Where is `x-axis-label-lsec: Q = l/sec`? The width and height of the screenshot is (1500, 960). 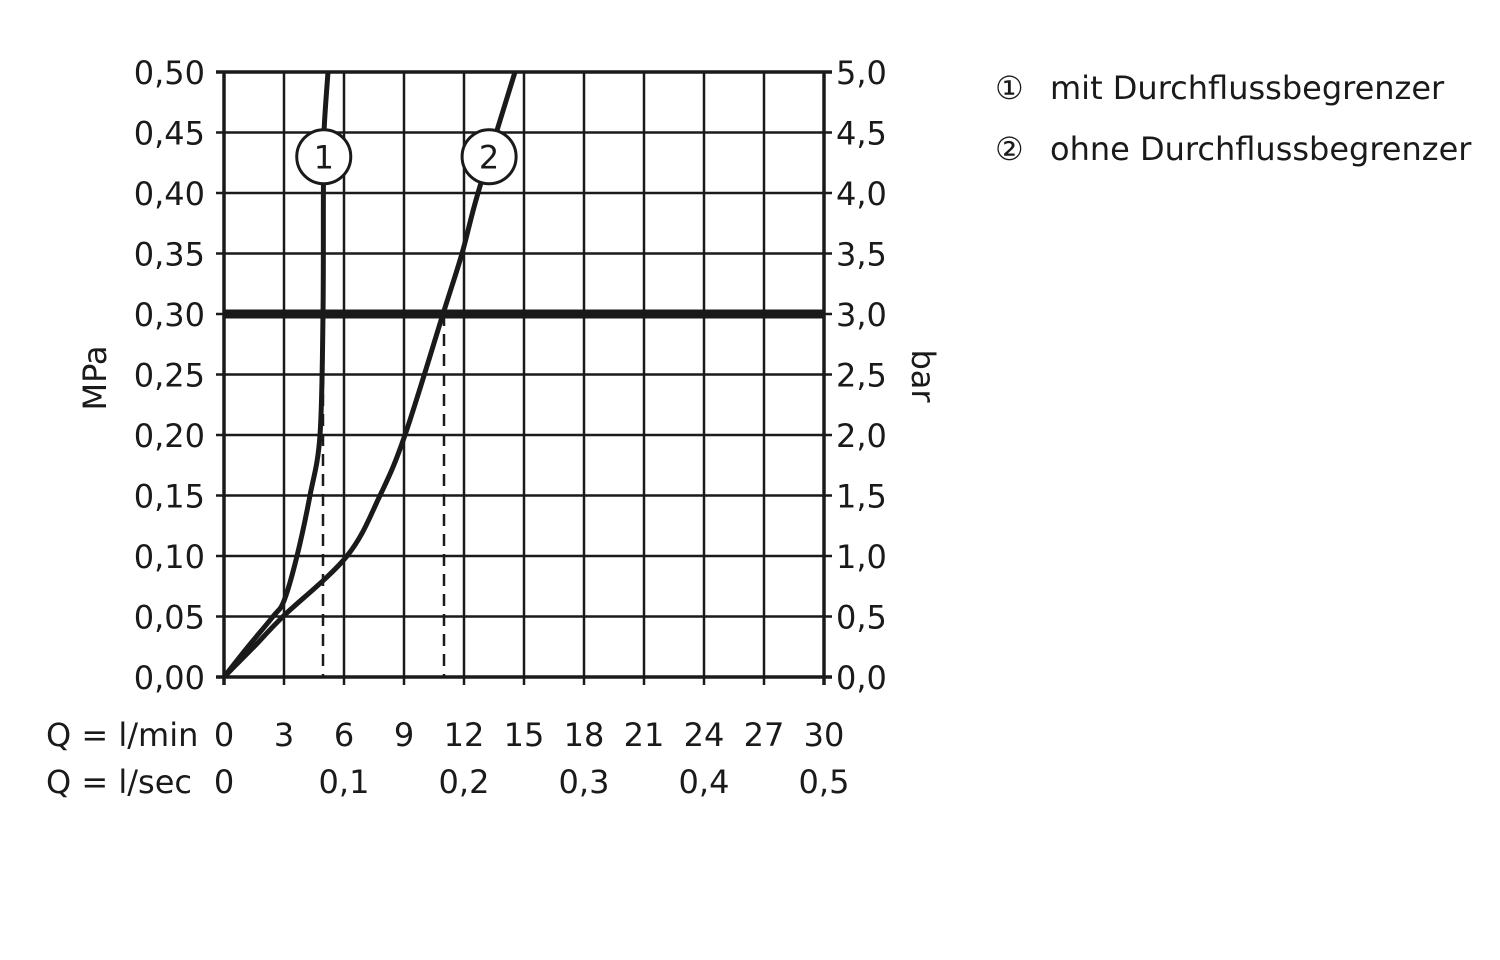
x-axis-label-lsec: Q = l/sec is located at coordinates (119, 782).